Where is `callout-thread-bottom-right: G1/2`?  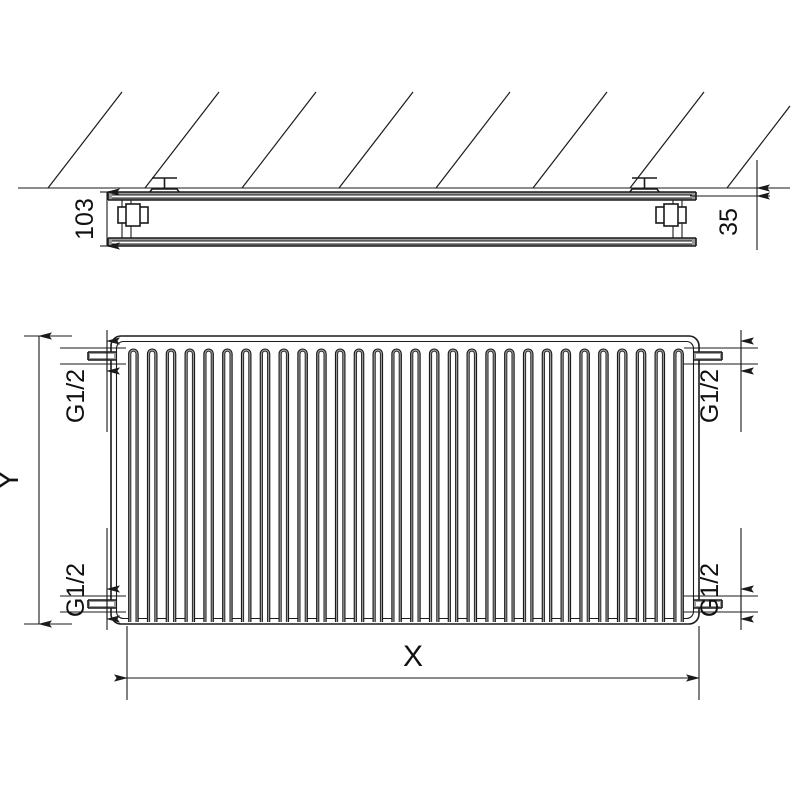 callout-thread-bottom-right: G1/2 is located at coordinates (721, 579).